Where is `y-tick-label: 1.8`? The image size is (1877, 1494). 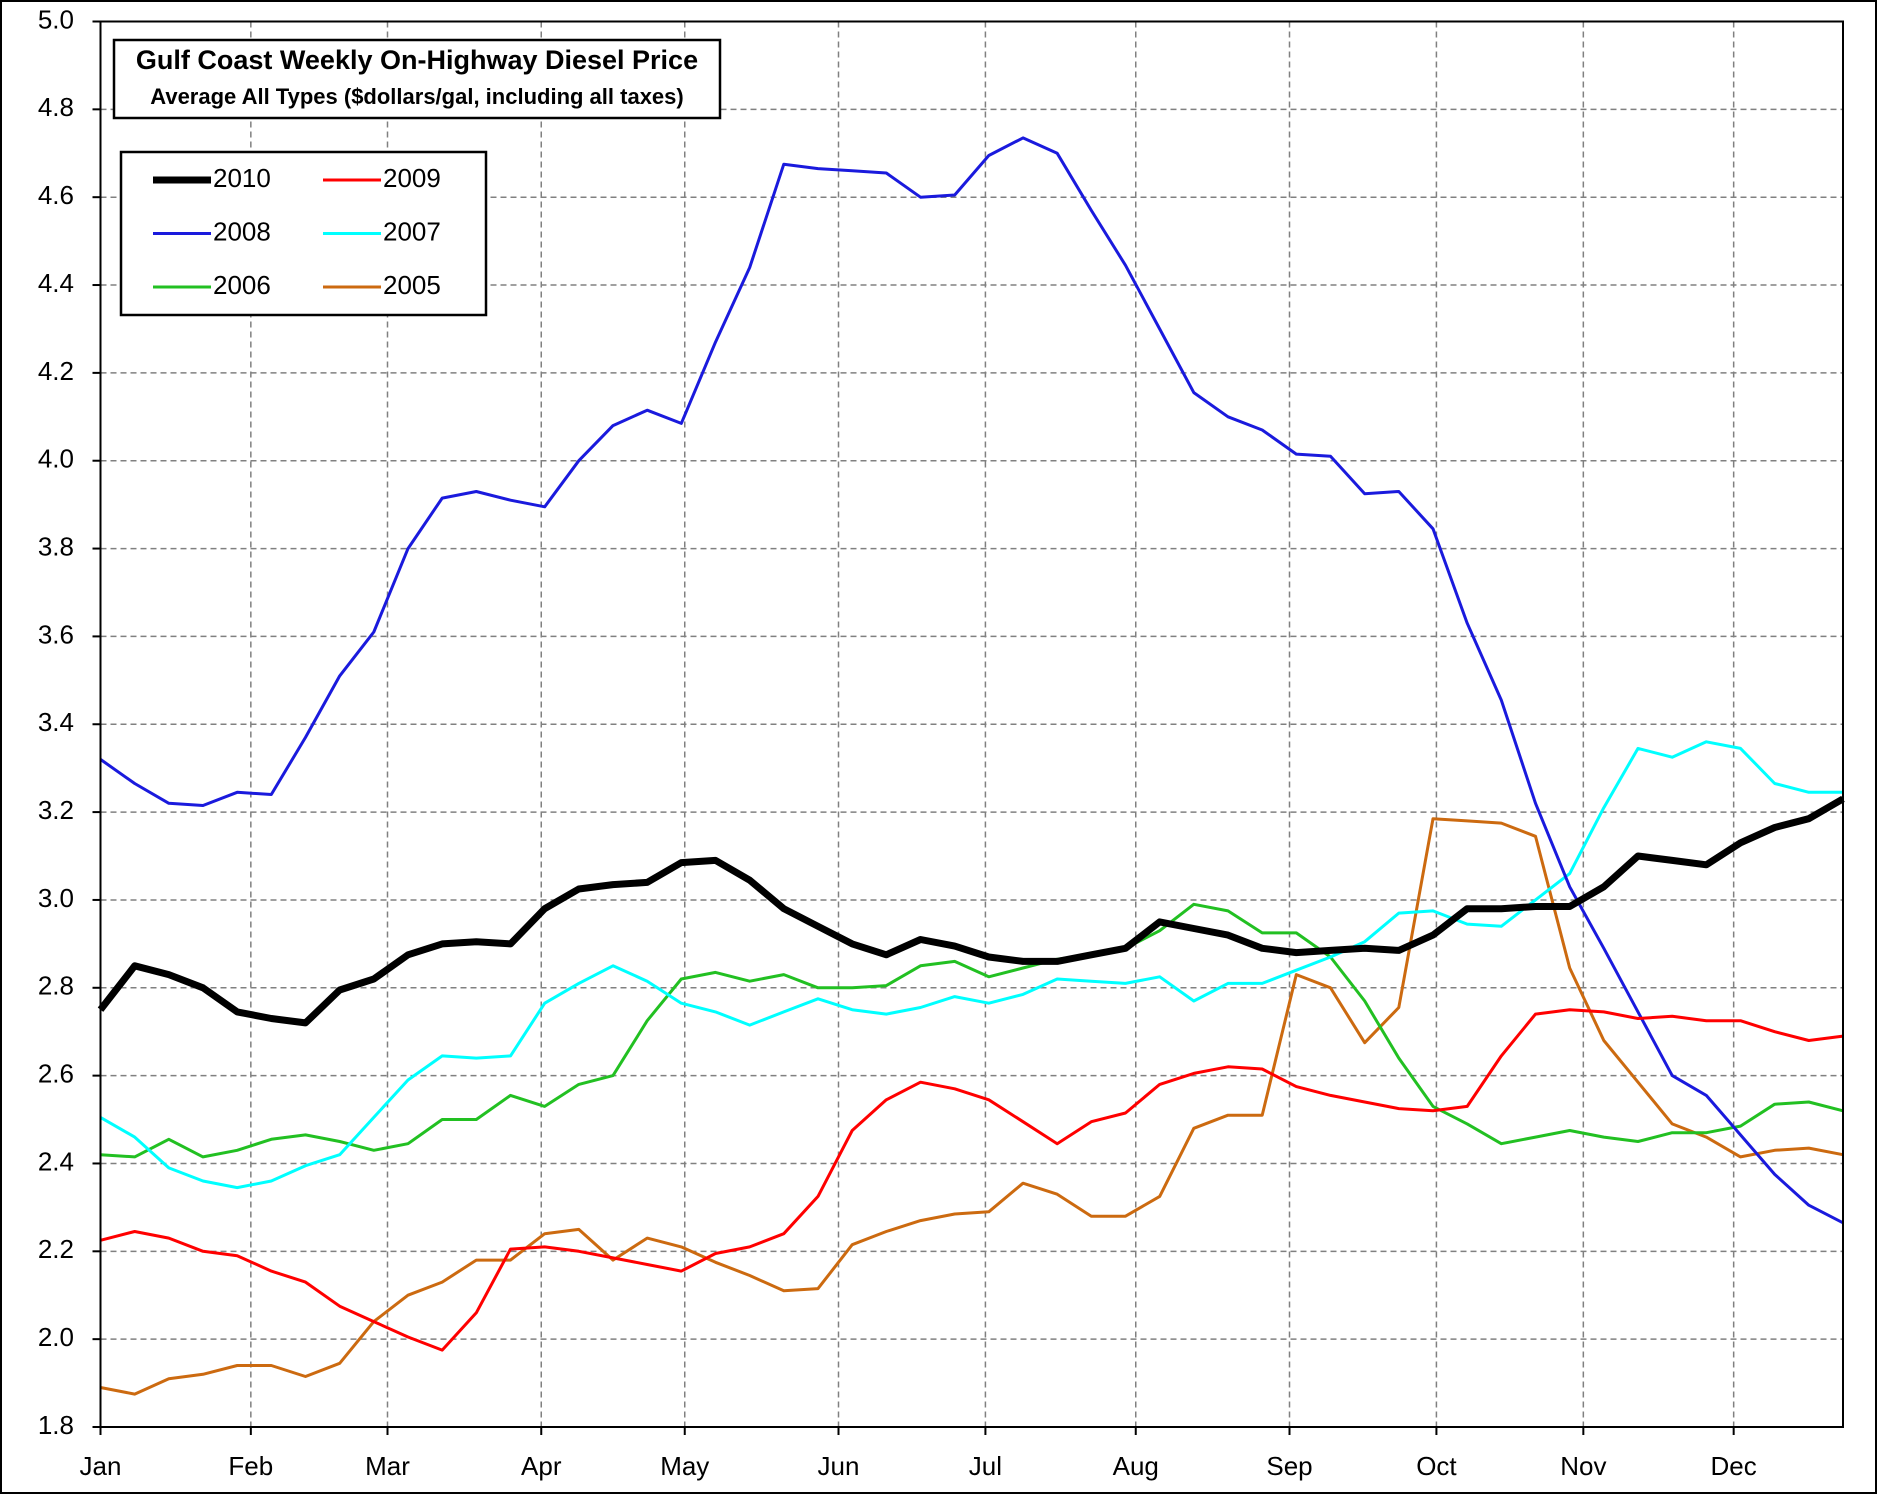 y-tick-label: 1.8 is located at coordinates (56, 1425).